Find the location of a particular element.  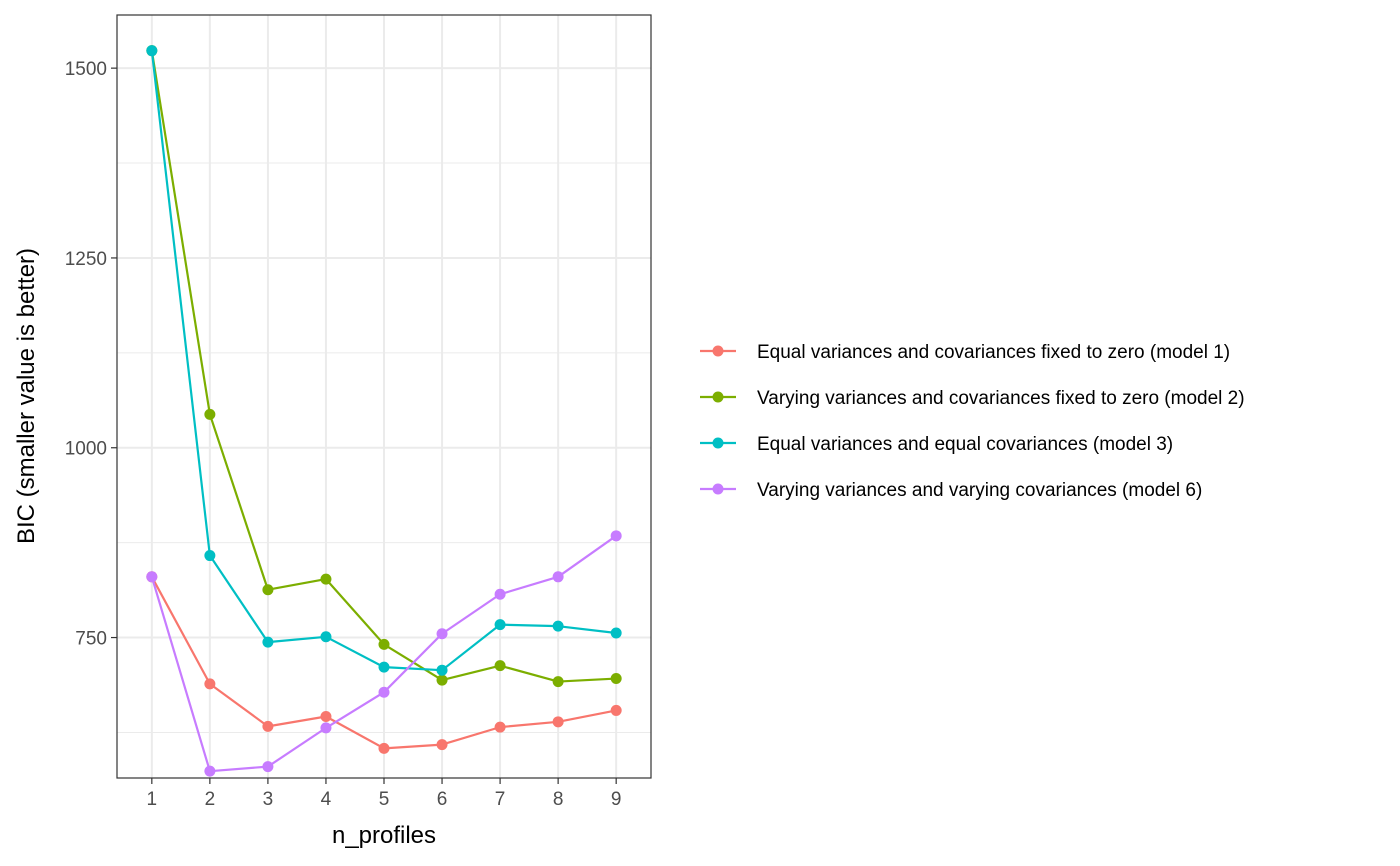

x-tick-label: 6 is located at coordinates (442, 799).